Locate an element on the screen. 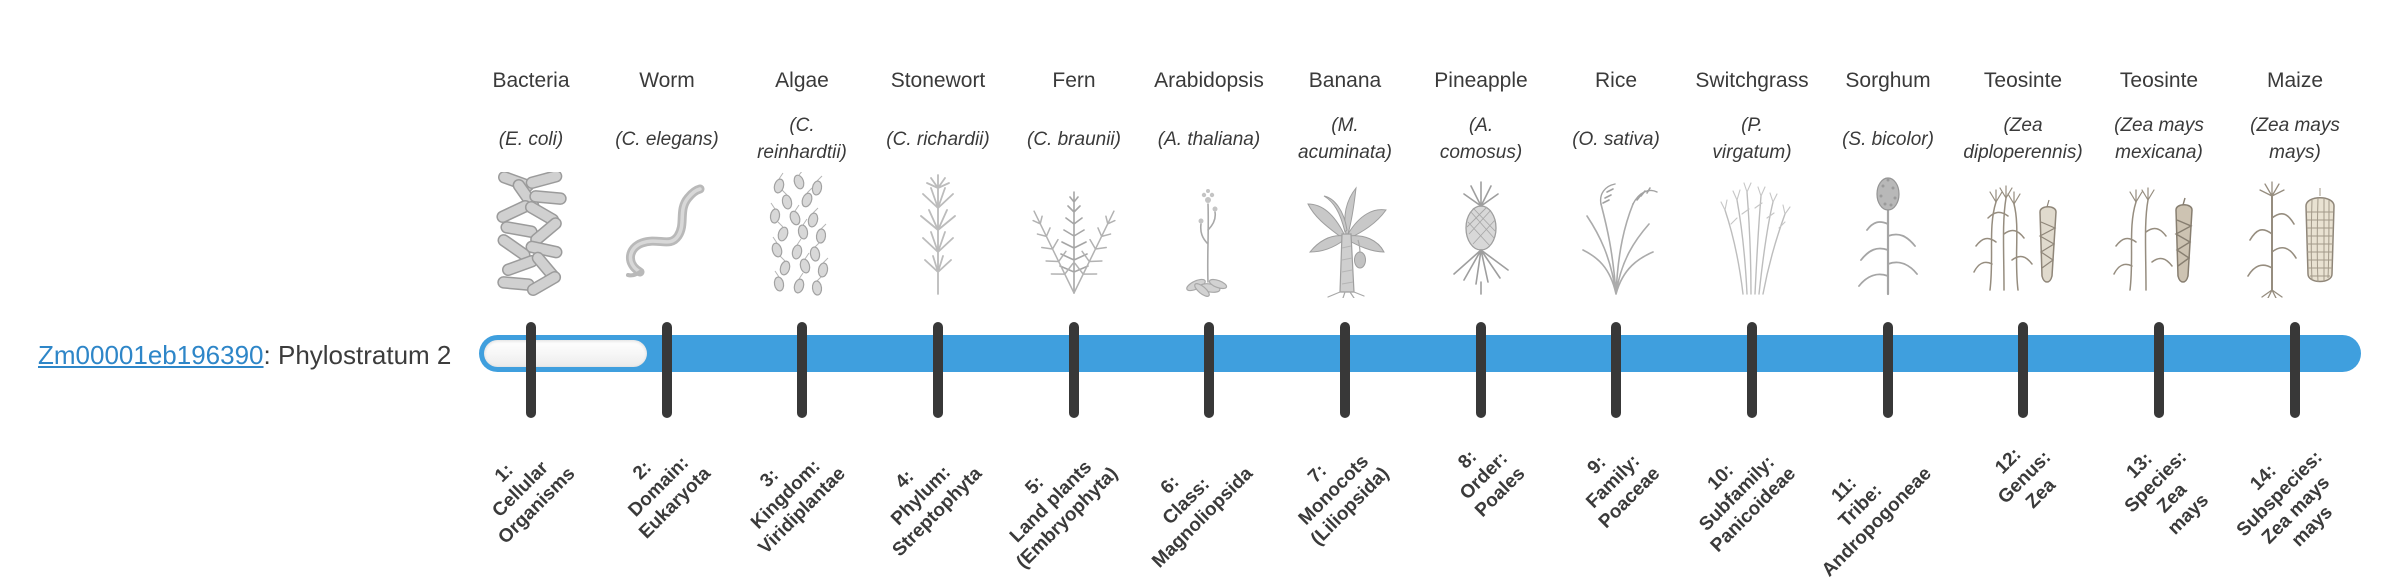 The width and height of the screenshot is (2400, 580). organism-scientific-name: (C. richardii) is located at coordinates (938, 139).